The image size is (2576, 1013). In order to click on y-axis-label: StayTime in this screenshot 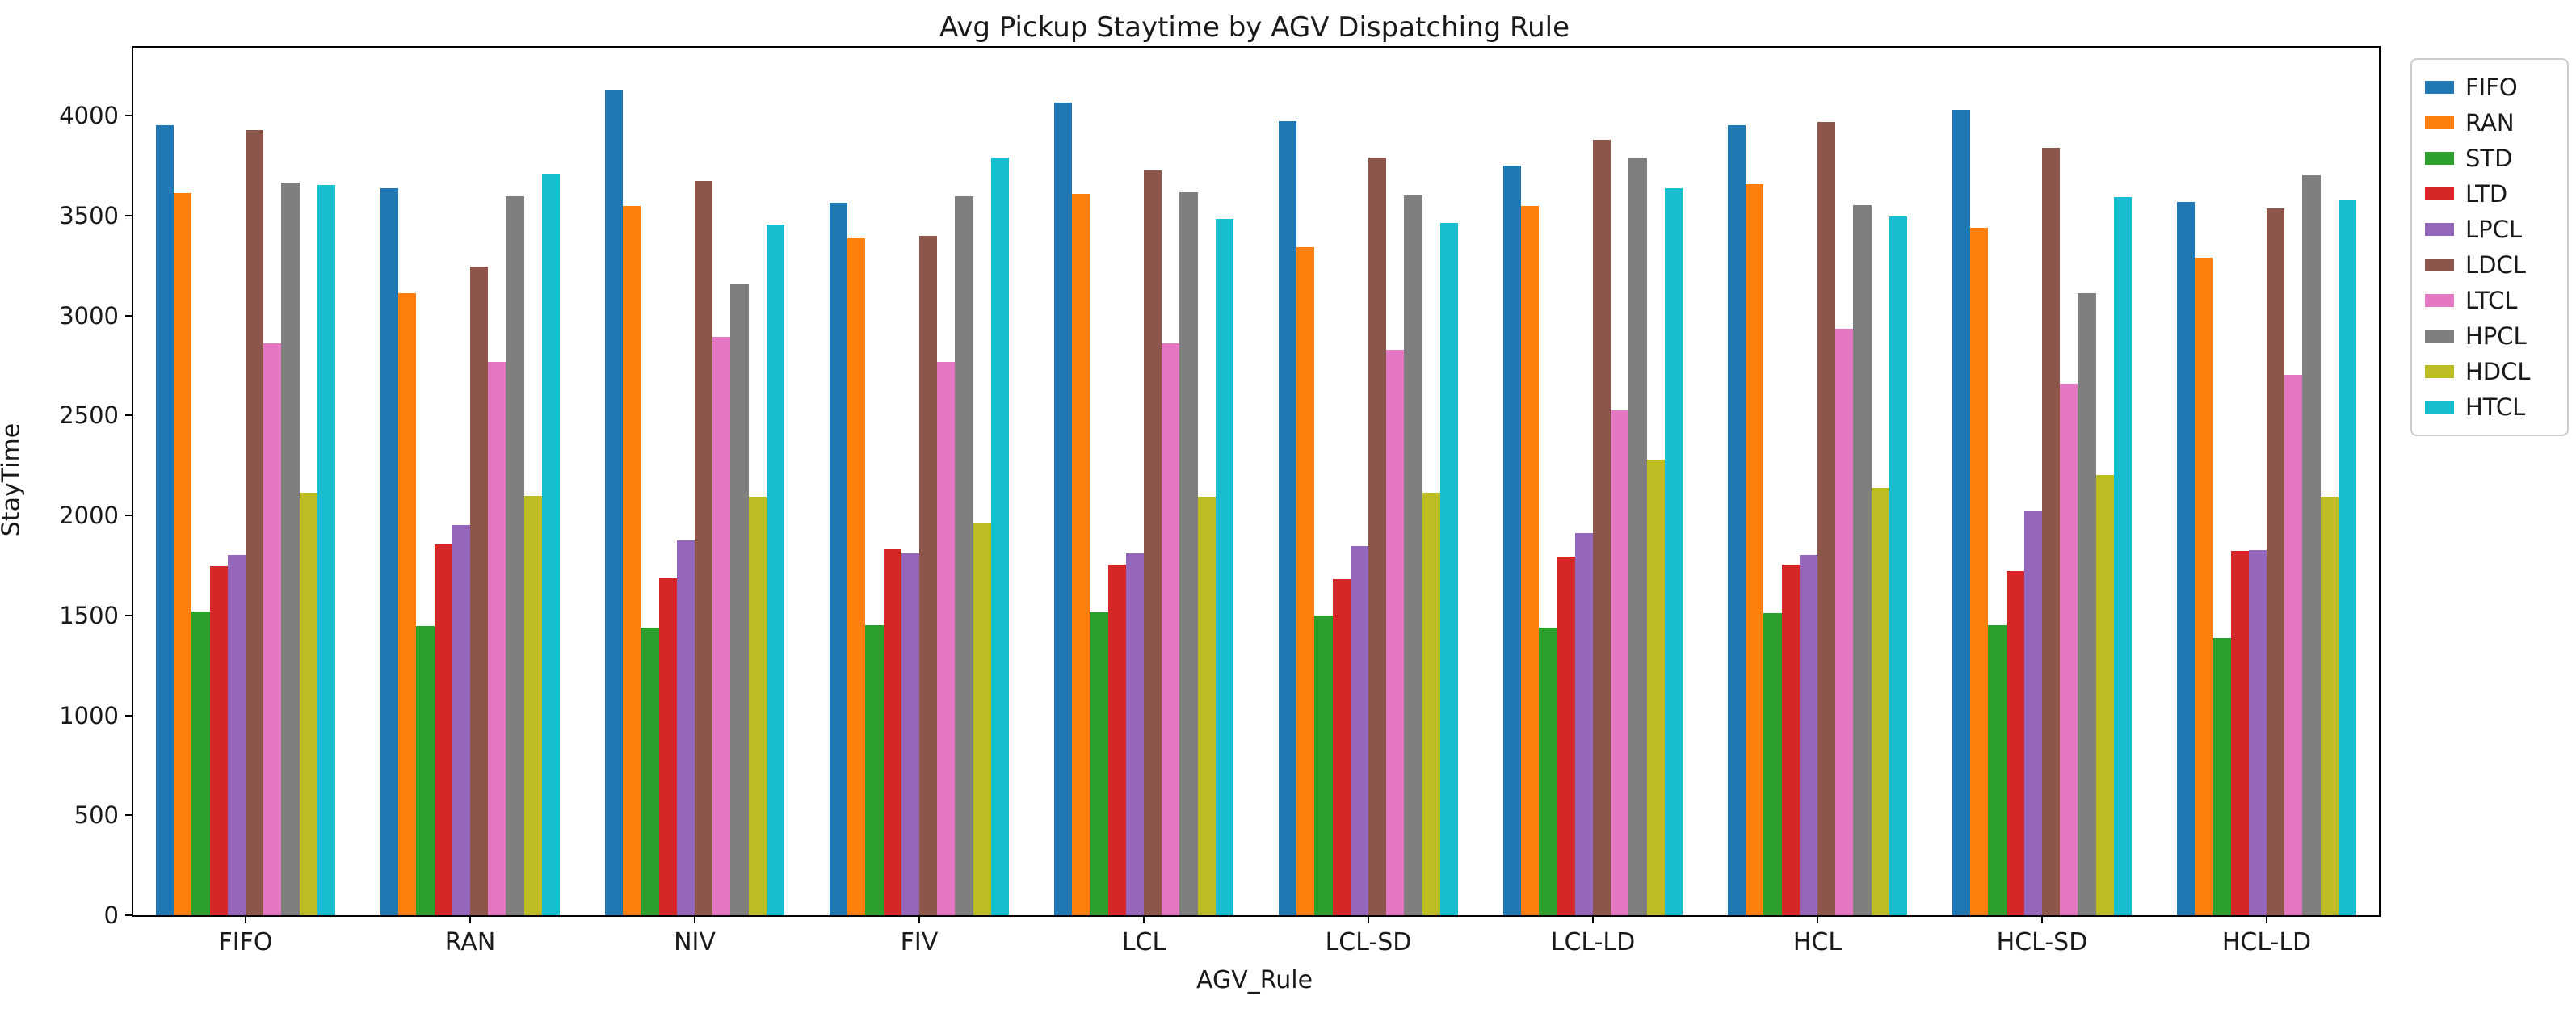, I will do `click(13, 479)`.